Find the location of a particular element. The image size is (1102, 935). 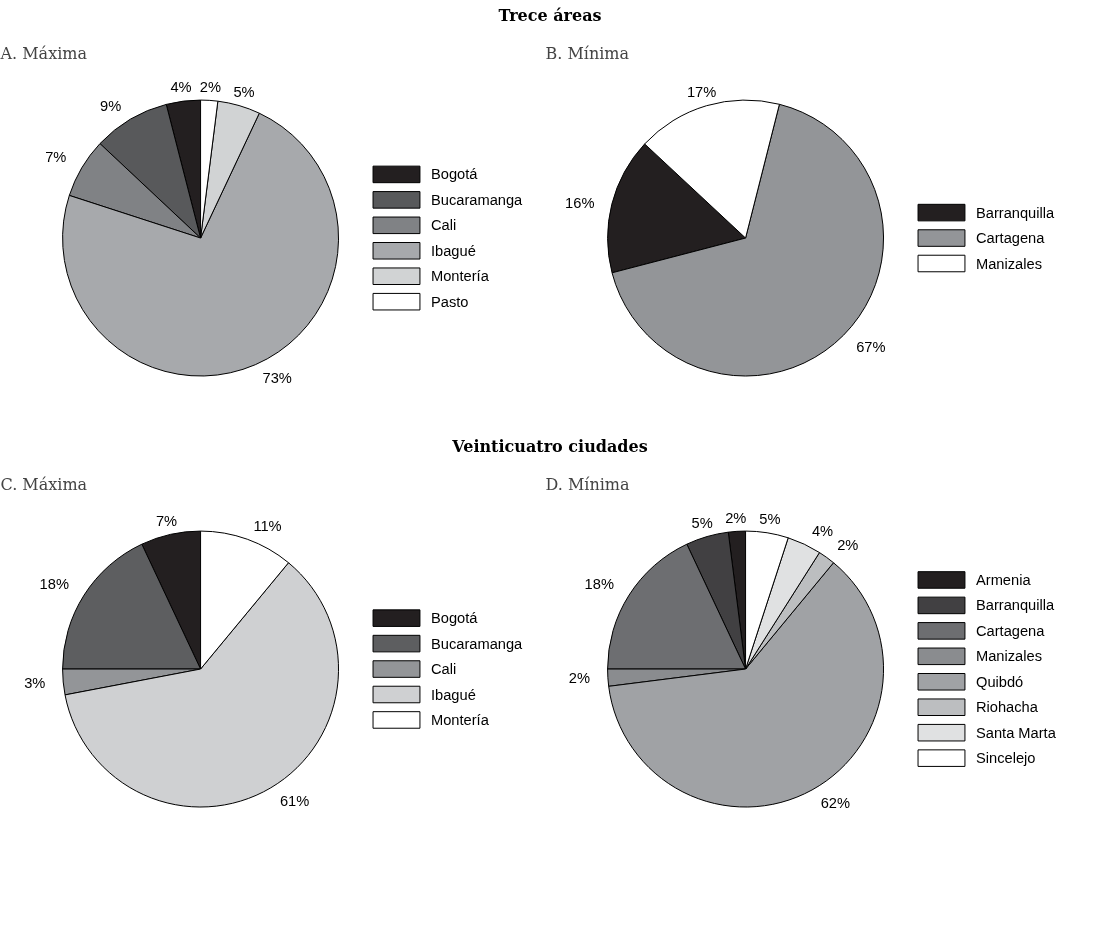

chart-title: C. Máxima is located at coordinates (44, 484).